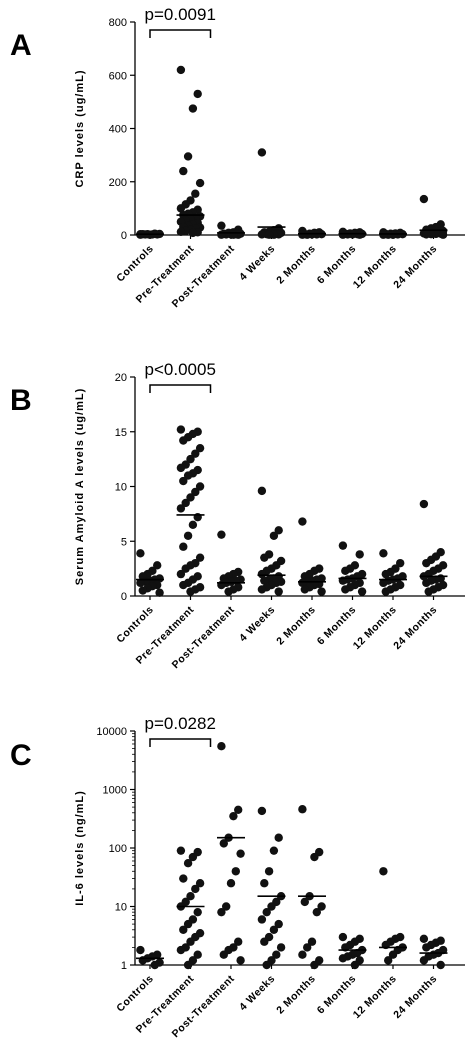  I want to click on y-tick-label: 15, so click(121, 433).